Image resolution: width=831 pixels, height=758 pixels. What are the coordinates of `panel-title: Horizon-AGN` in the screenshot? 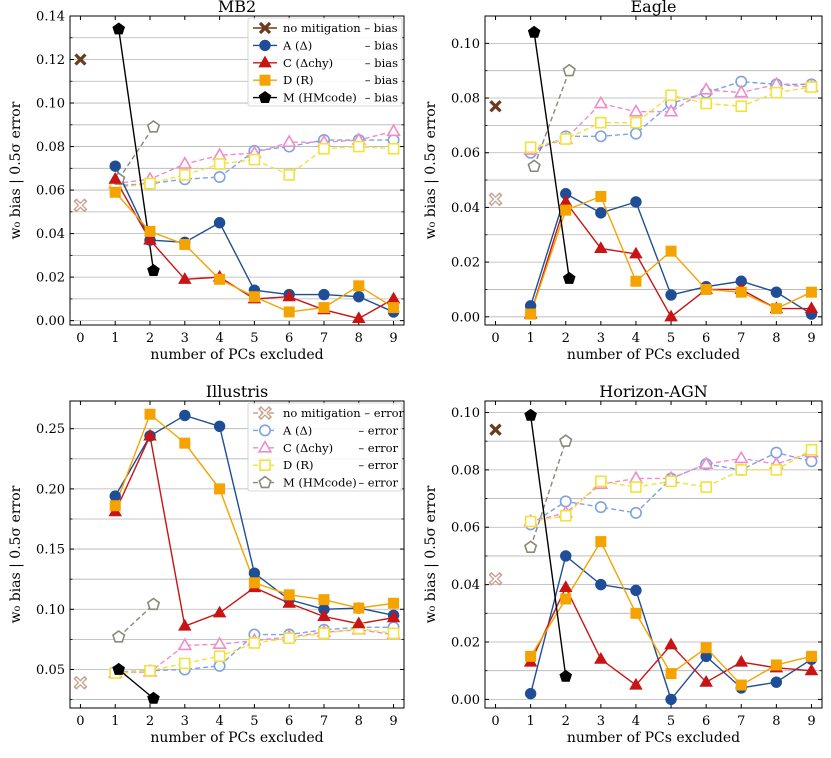 It's located at (653, 391).